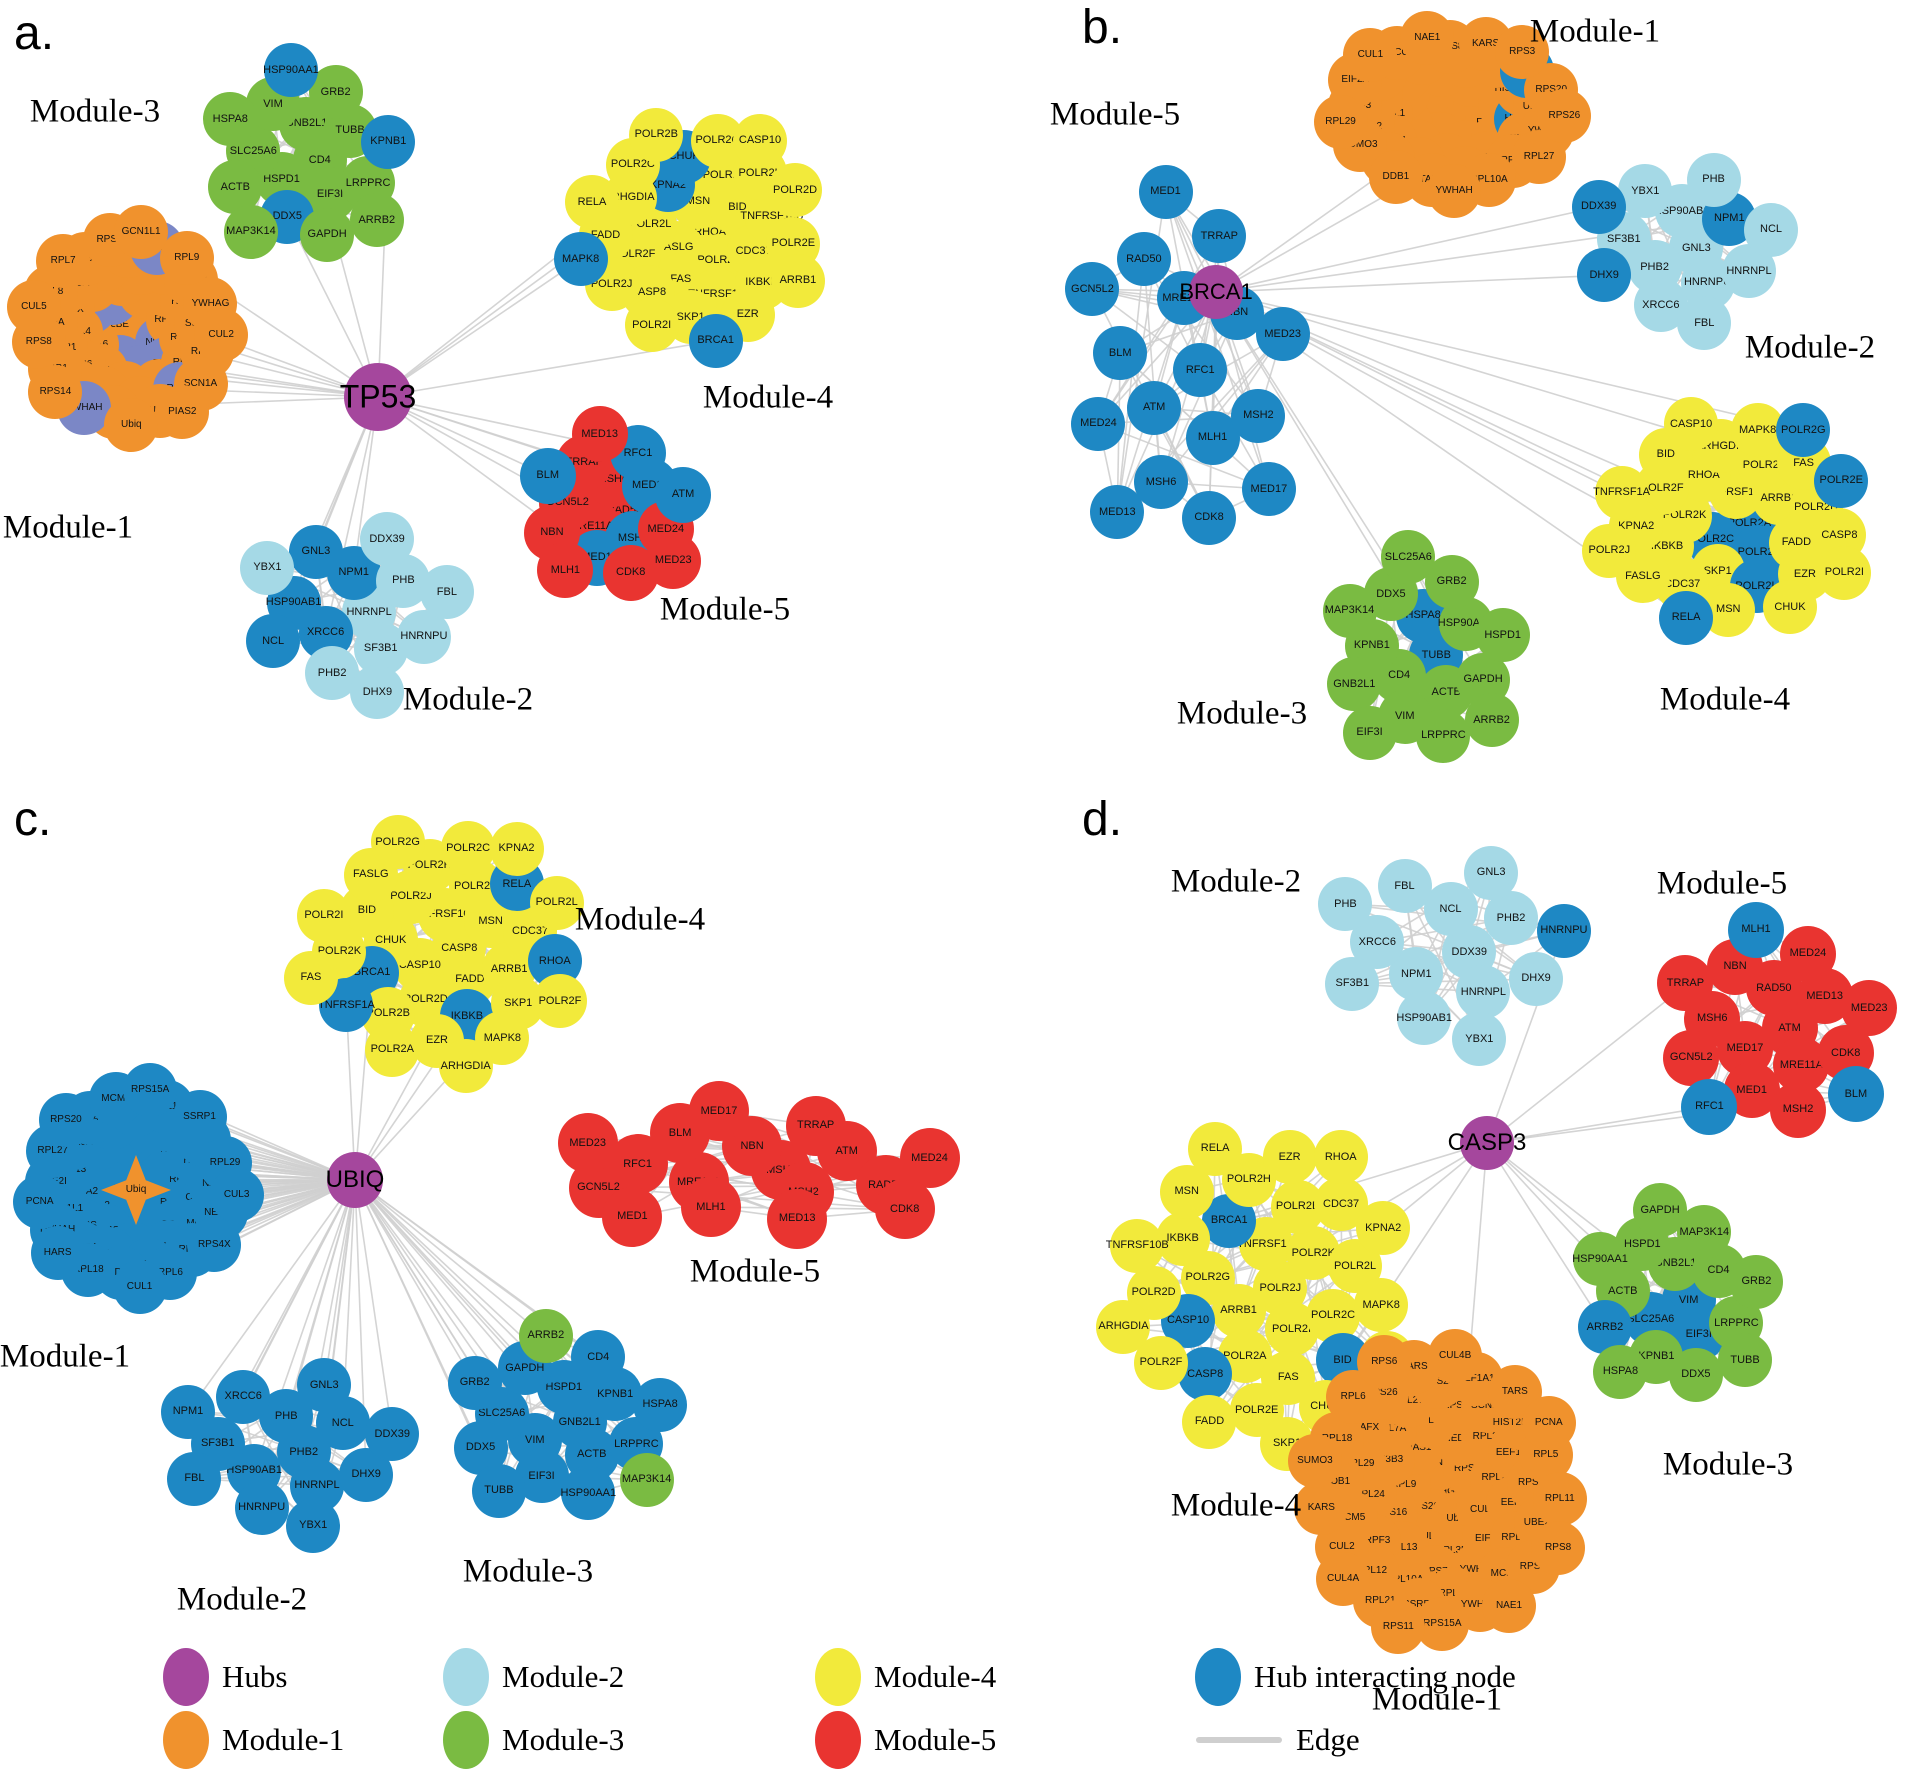 This screenshot has width=1923, height=1775. What do you see at coordinates (1798, 1109) in the screenshot?
I see `node-label: MSH2` at bounding box center [1798, 1109].